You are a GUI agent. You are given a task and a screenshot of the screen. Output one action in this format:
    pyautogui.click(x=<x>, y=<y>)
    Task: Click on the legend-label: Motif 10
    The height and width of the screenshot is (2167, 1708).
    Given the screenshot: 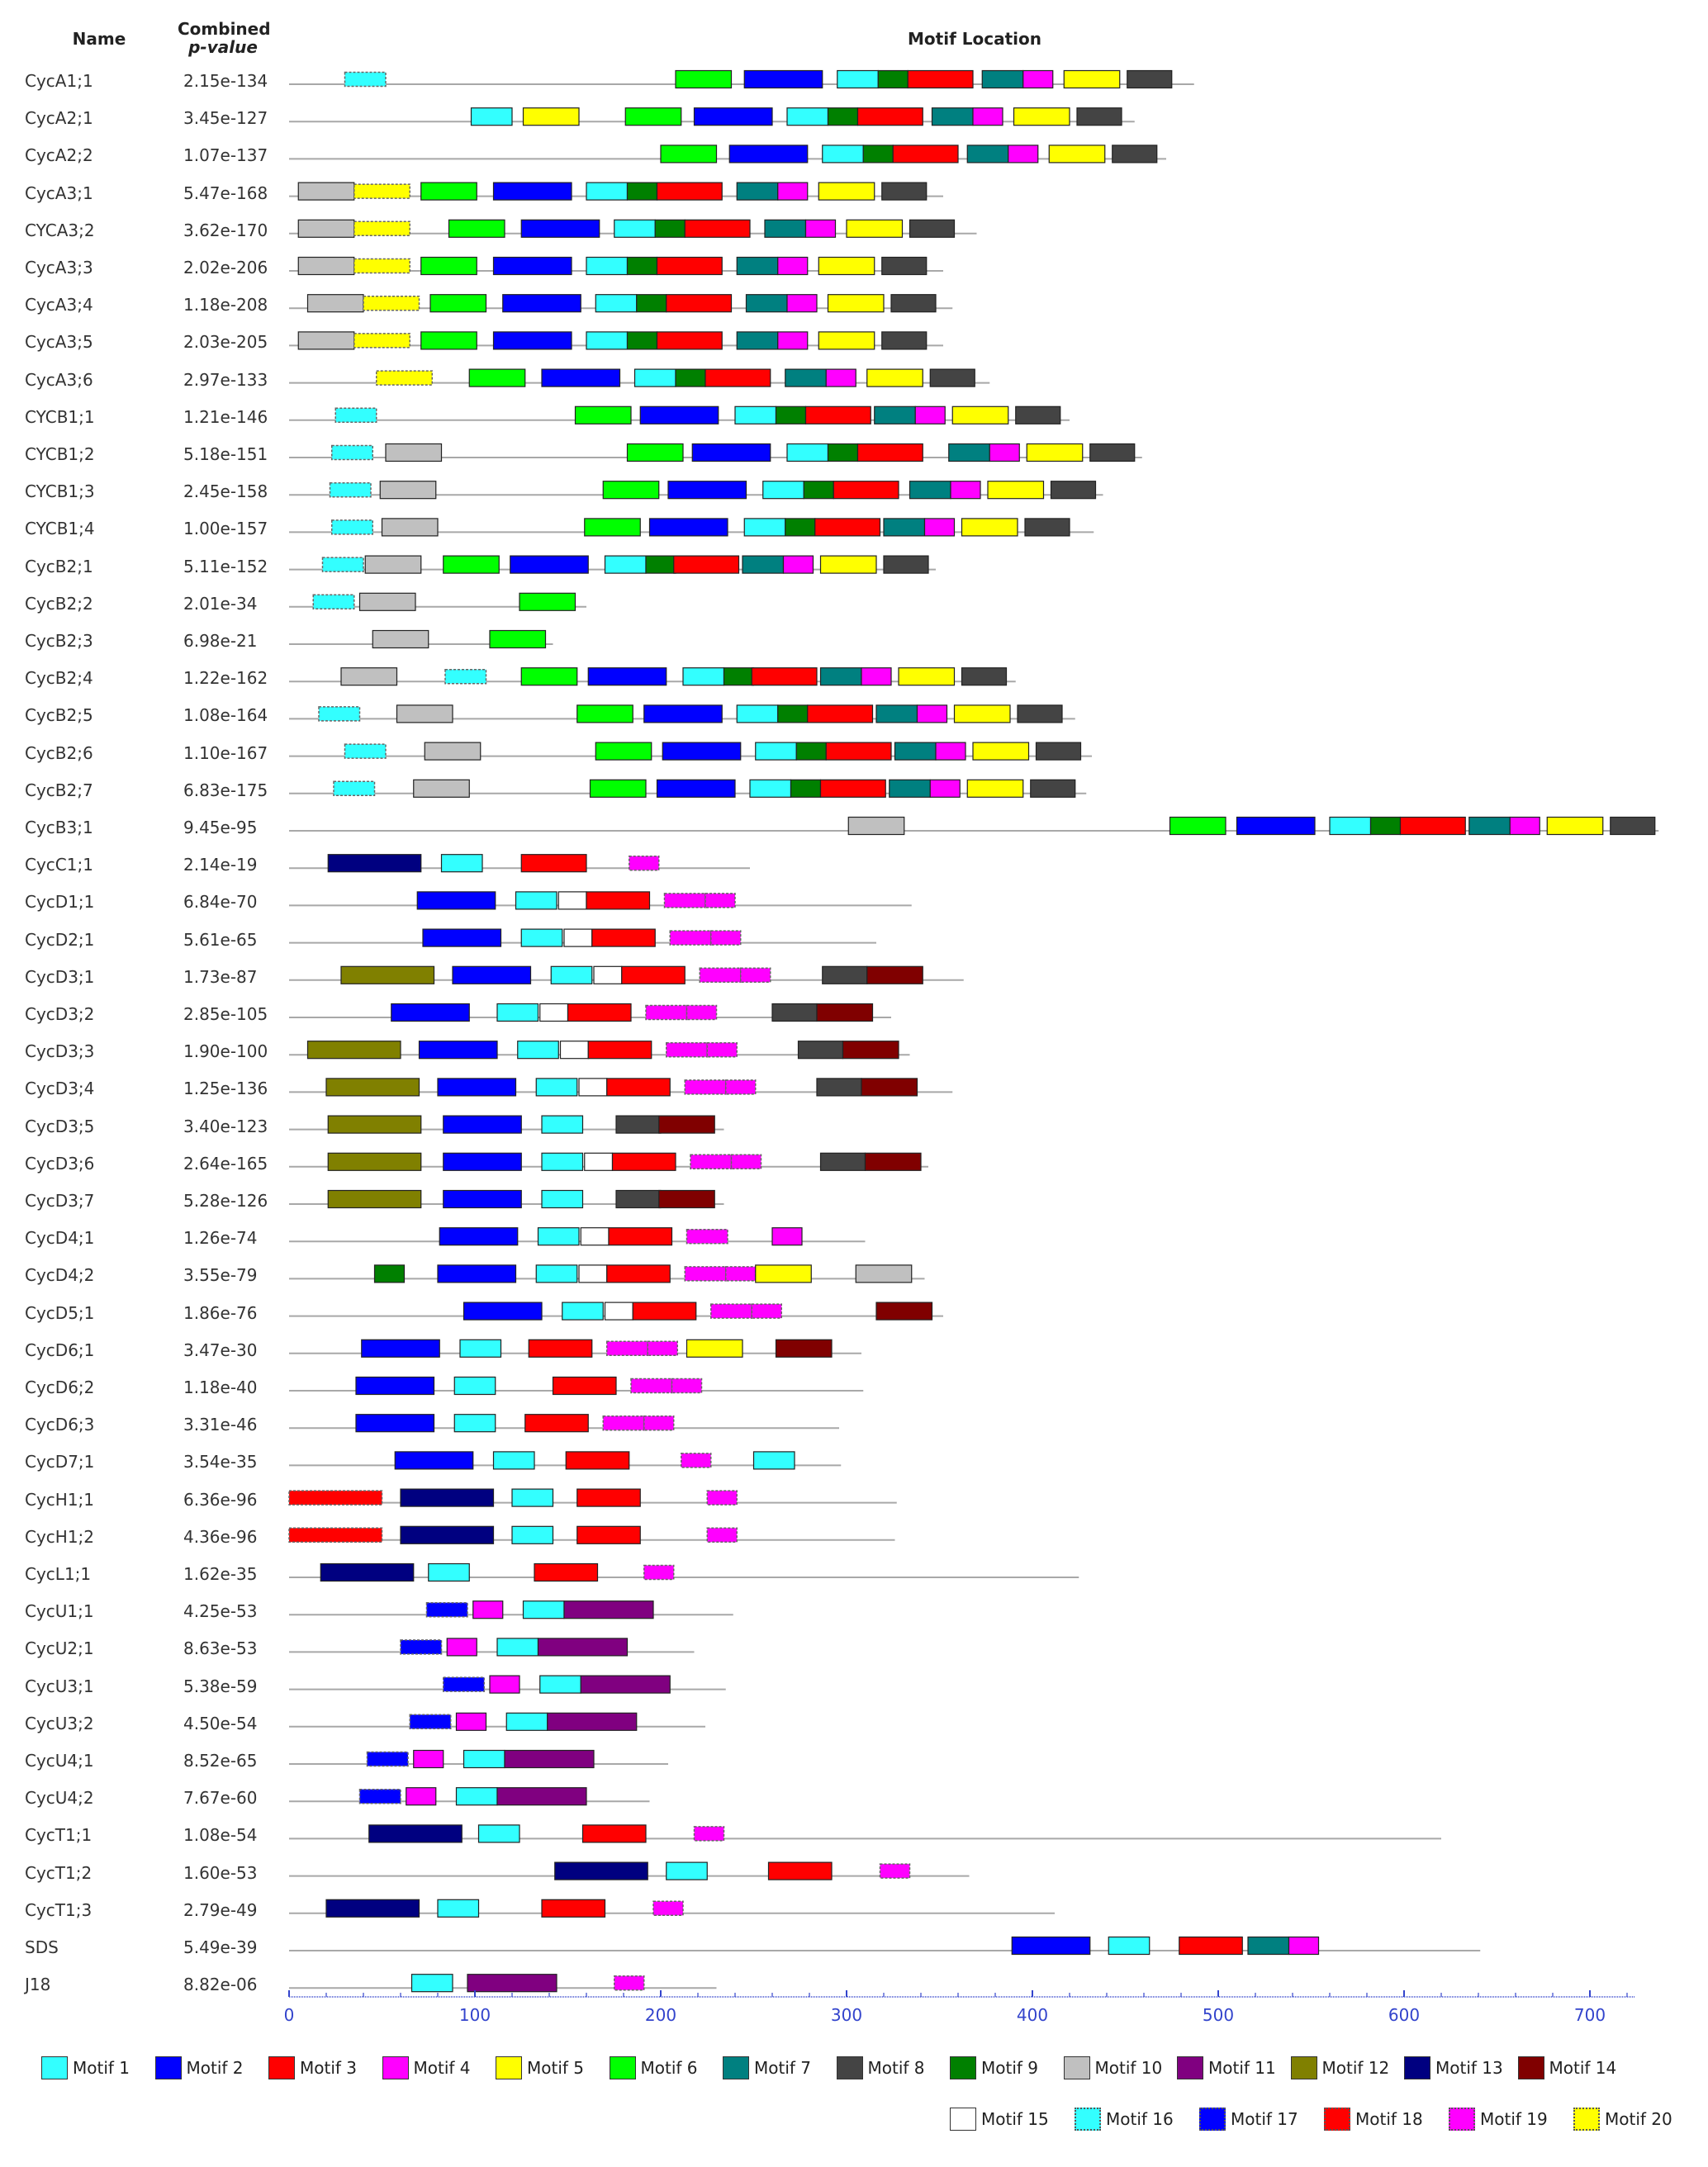 What is the action you would take?
    pyautogui.click(x=1128, y=2068)
    